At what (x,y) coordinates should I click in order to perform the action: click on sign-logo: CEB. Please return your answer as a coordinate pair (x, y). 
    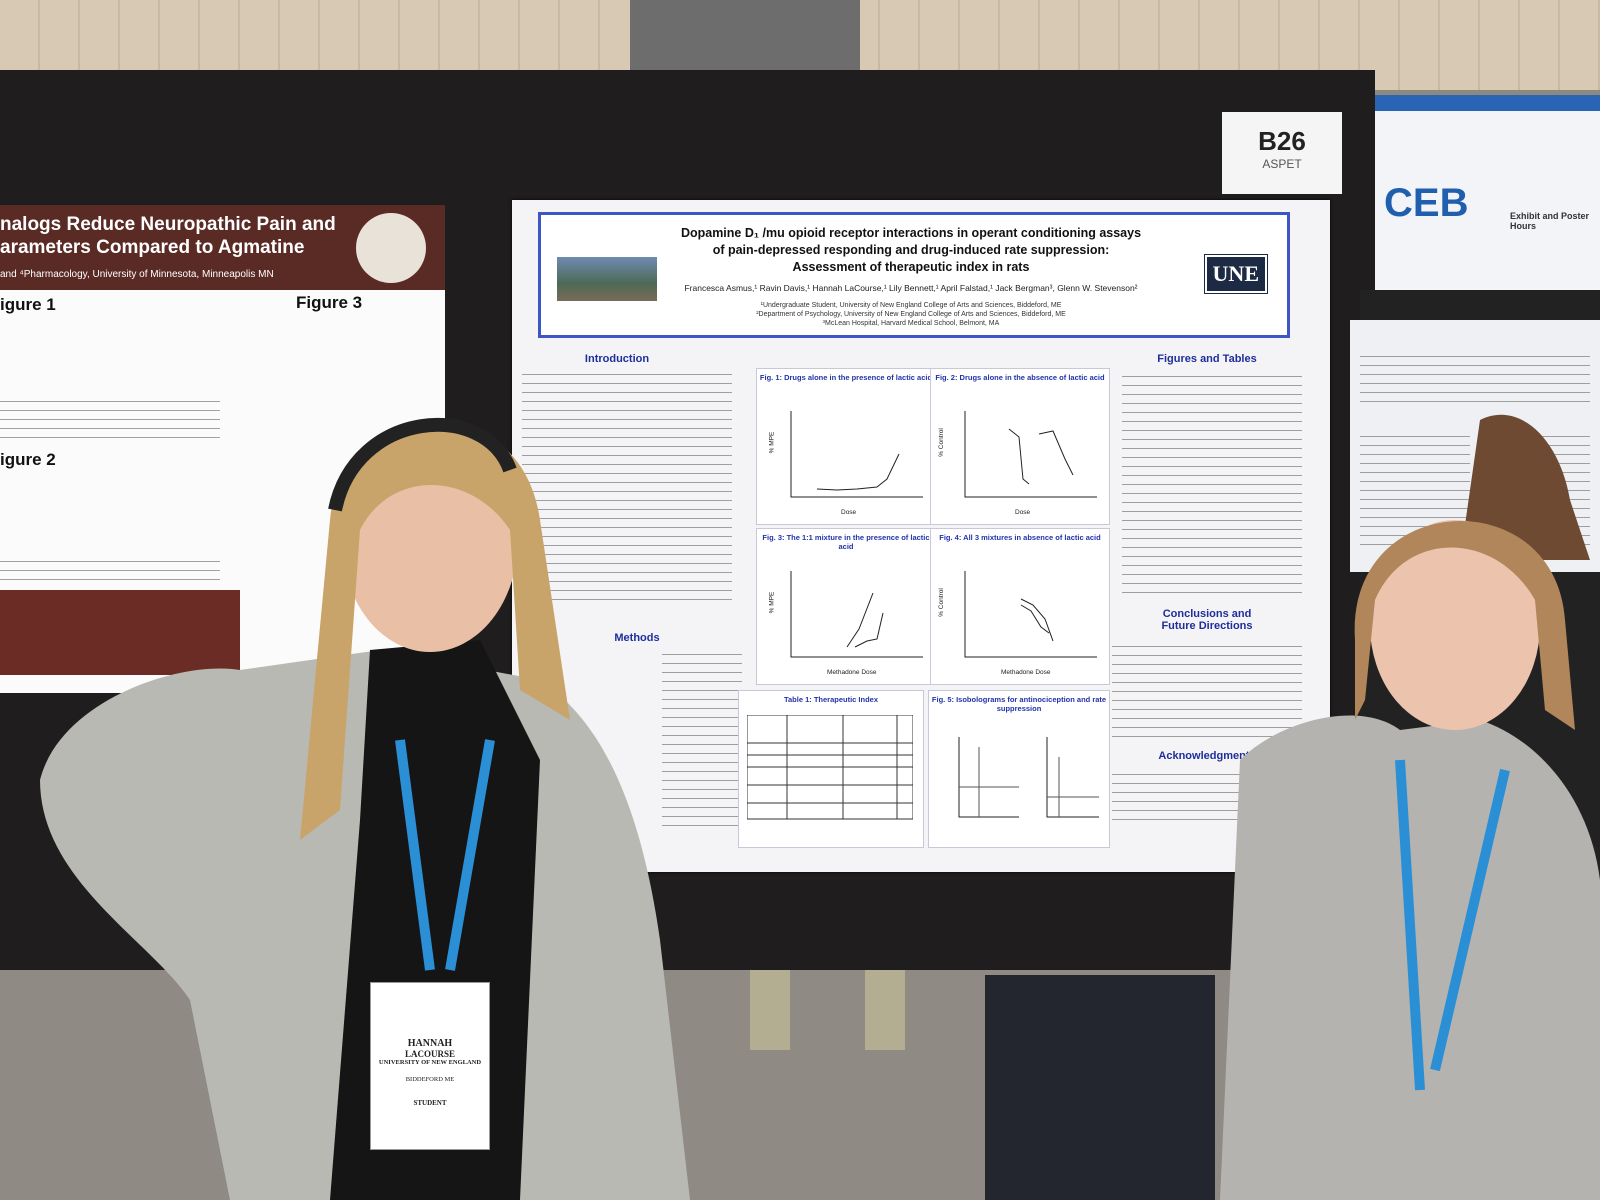
    Looking at the image, I should click on (1426, 203).